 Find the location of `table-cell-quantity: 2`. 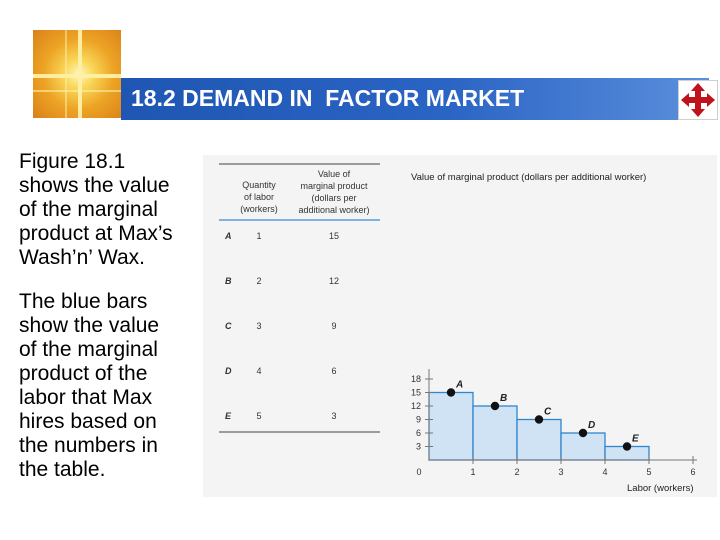

table-cell-quantity: 2 is located at coordinates (258, 281).